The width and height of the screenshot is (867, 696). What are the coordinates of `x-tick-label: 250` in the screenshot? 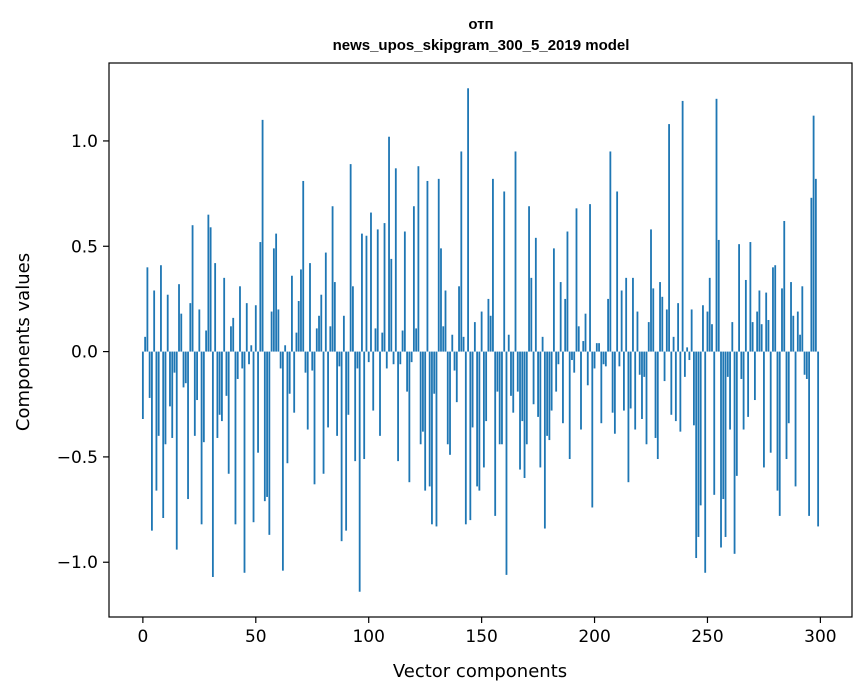 It's located at (707, 637).